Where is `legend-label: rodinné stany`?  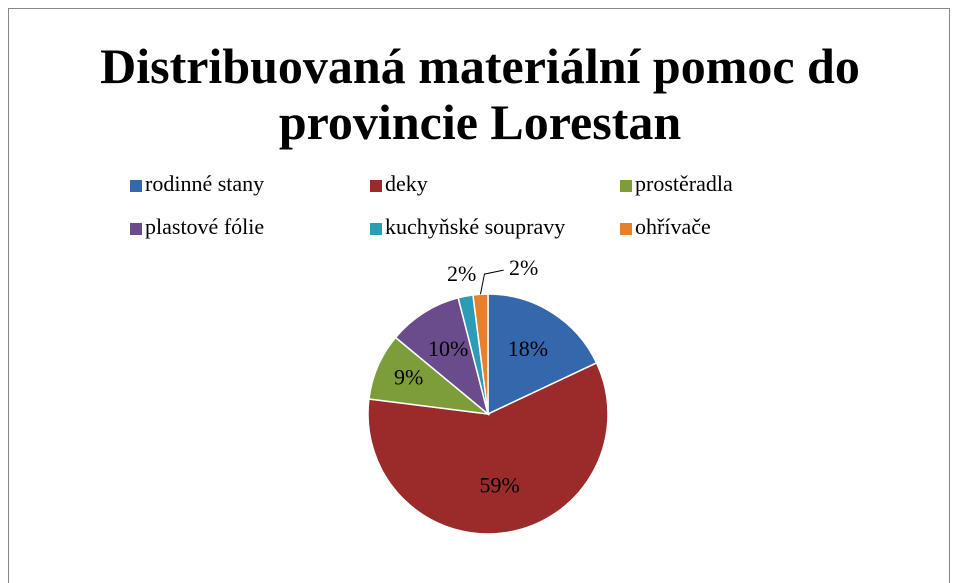 legend-label: rodinné stany is located at coordinates (204, 183).